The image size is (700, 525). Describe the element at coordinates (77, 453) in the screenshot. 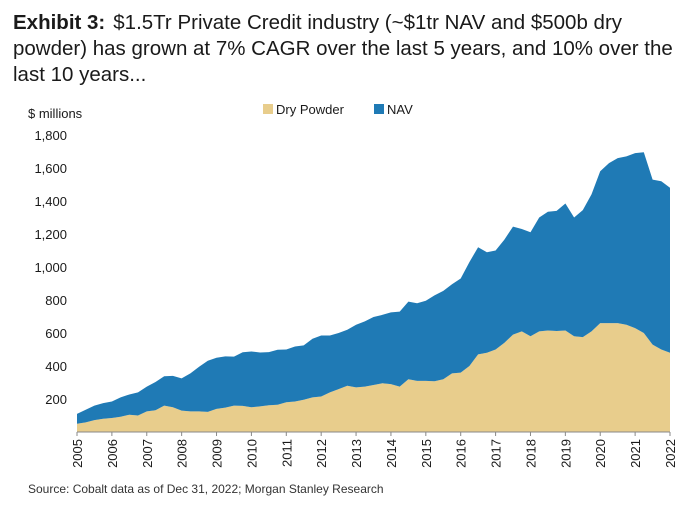

I see `x-tick-label: 2005` at that location.